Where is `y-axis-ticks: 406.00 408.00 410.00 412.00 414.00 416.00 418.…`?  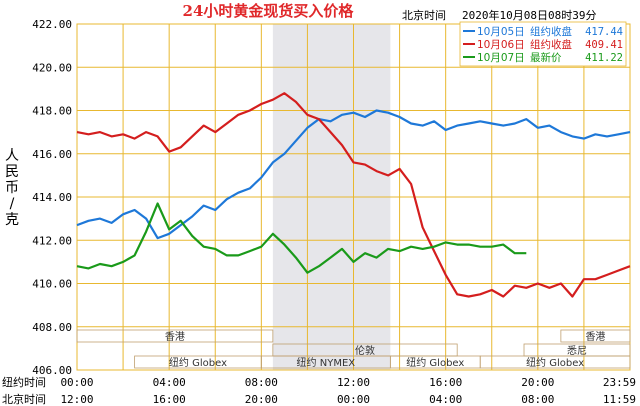
y-axis-ticks: 406.00 408.00 410.00 412.00 414.00 416.00 418.… is located at coordinates (52, 197).